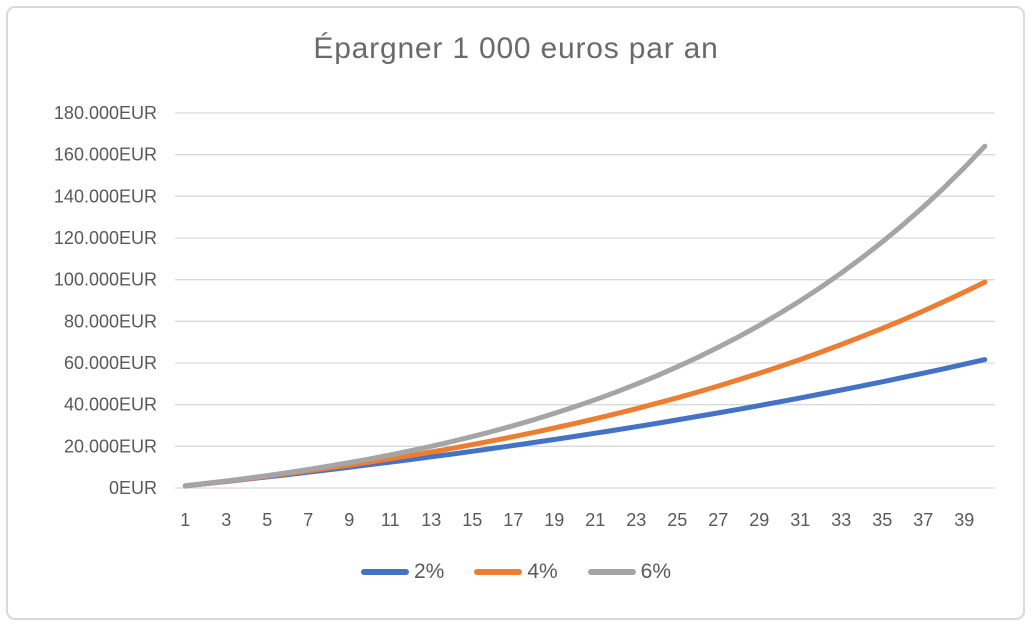 The image size is (1032, 626). Describe the element at coordinates (105, 280) in the screenshot. I see `y-tick-label: 100.000EUR` at that location.